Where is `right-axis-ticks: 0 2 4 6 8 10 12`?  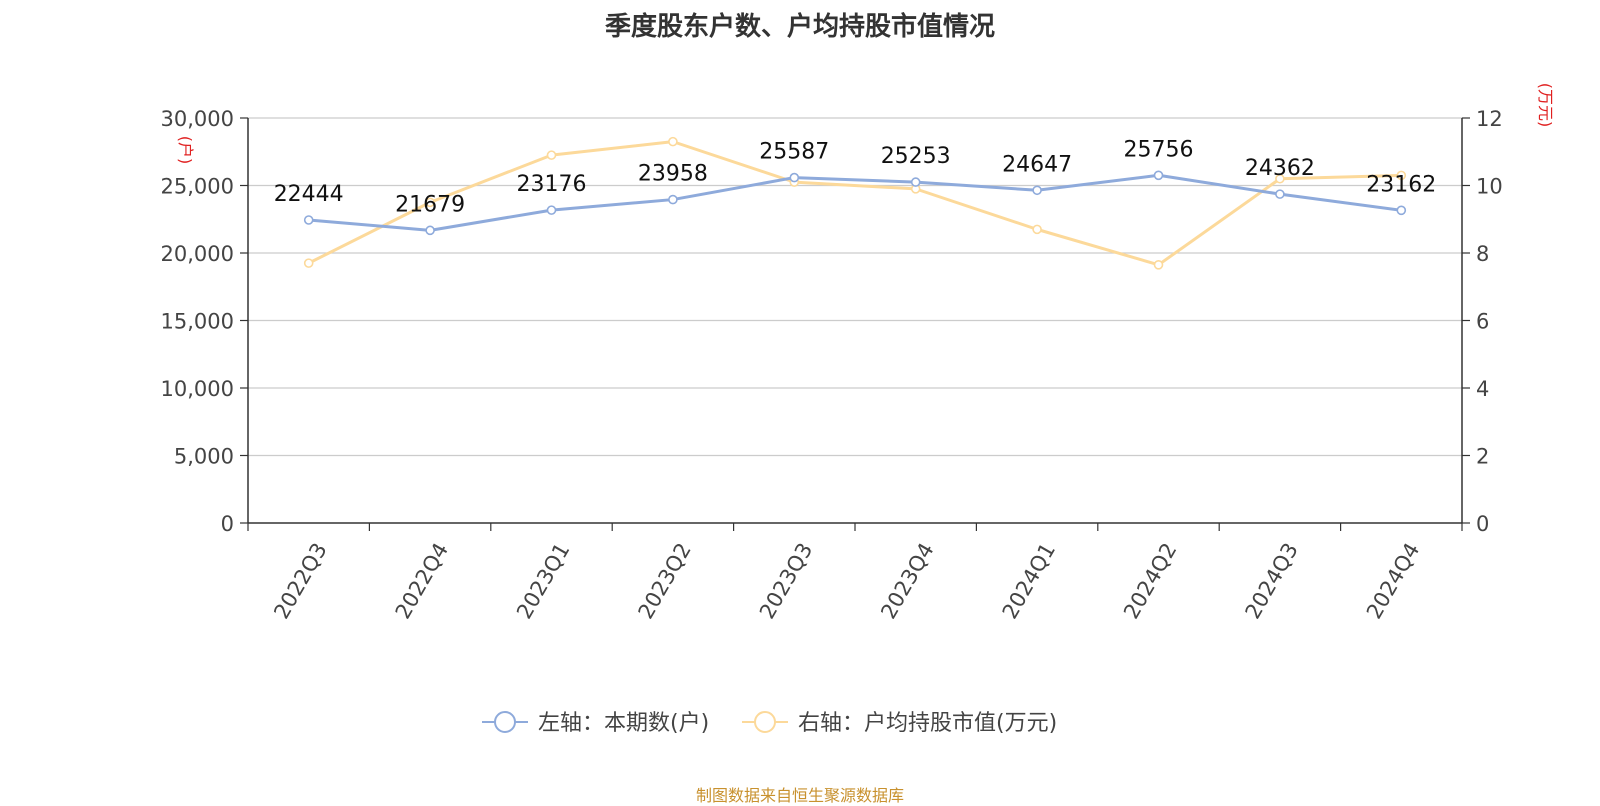 right-axis-ticks: 0 2 4 6 8 10 12 is located at coordinates (1482, 321).